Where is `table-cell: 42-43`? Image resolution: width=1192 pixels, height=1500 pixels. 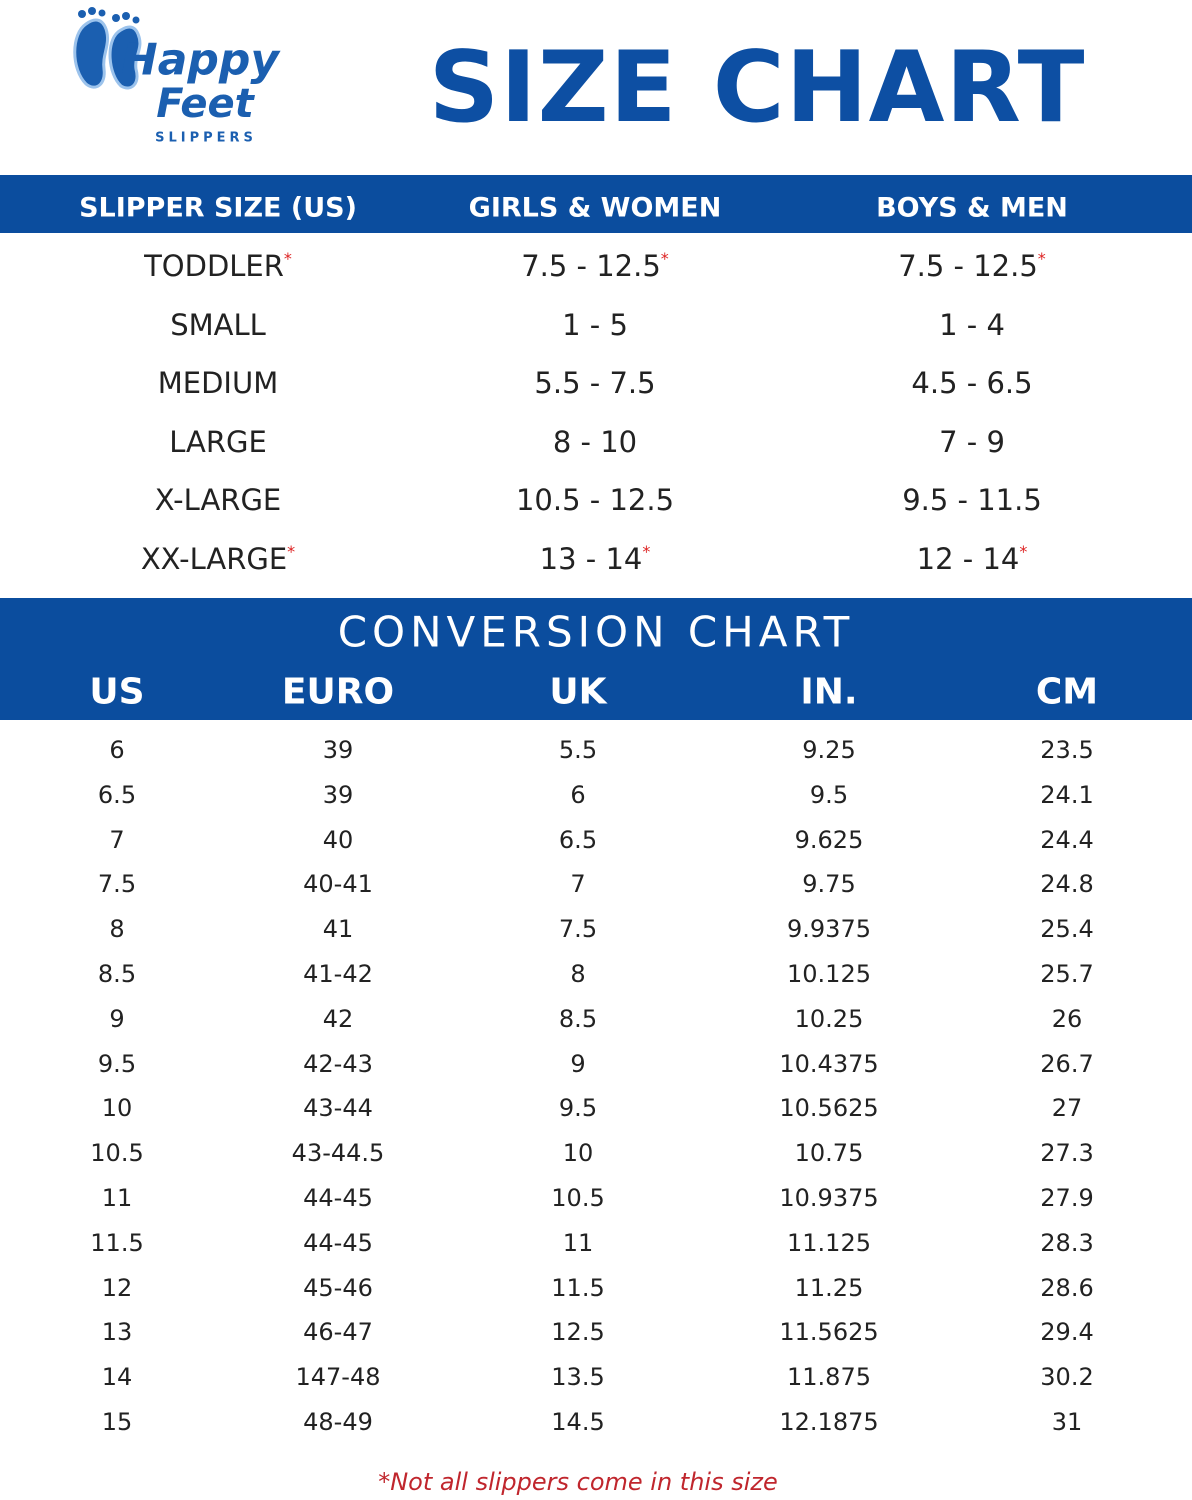
table-cell: 42-43 is located at coordinates (338, 1063).